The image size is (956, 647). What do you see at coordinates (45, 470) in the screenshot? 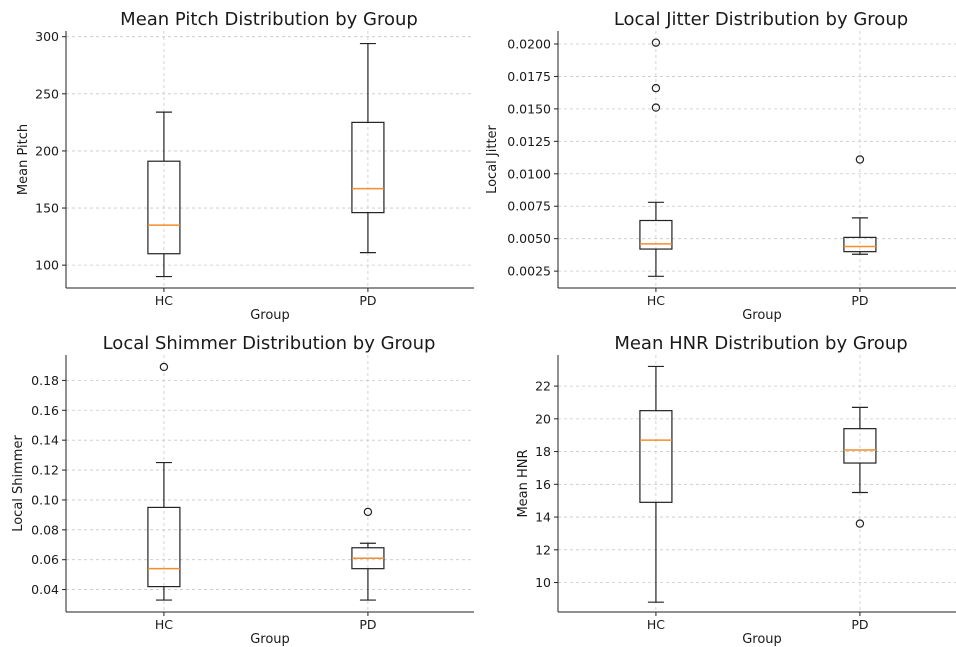
I see `y-tick-label: 0.12` at bounding box center [45, 470].